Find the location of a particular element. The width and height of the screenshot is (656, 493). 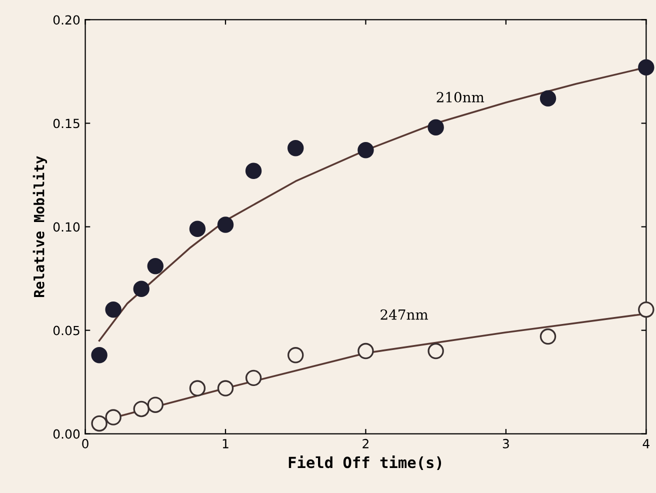

annotation: 210nm is located at coordinates (460, 97).